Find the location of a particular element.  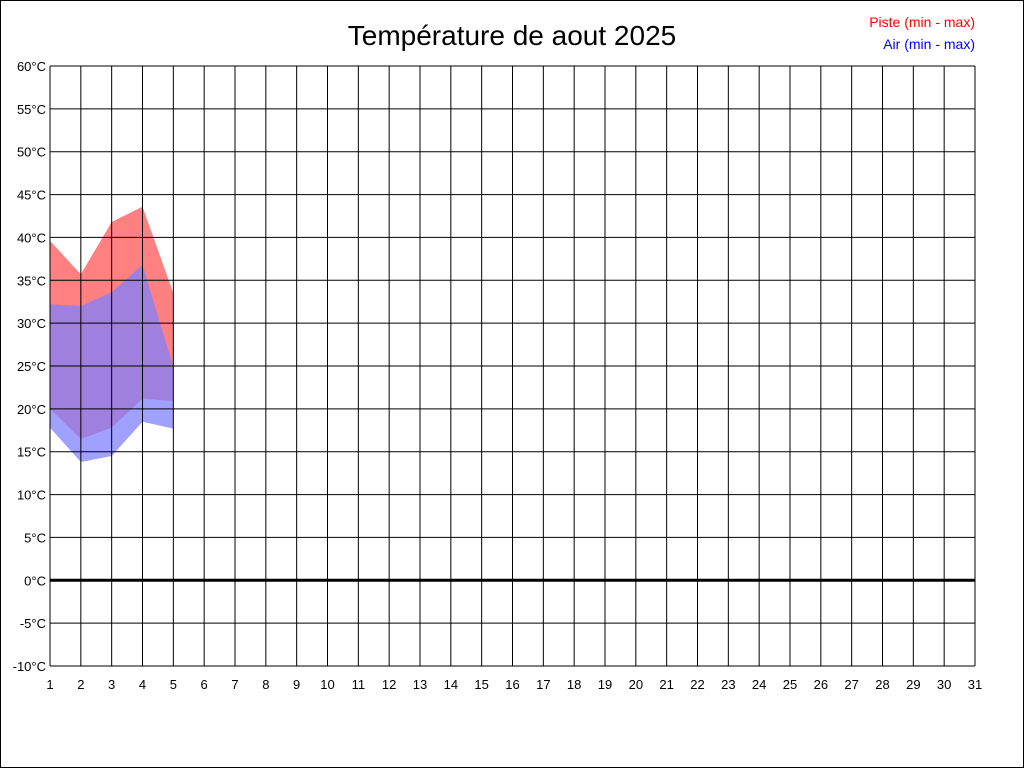

x-tick-label: 10 is located at coordinates (327, 684).